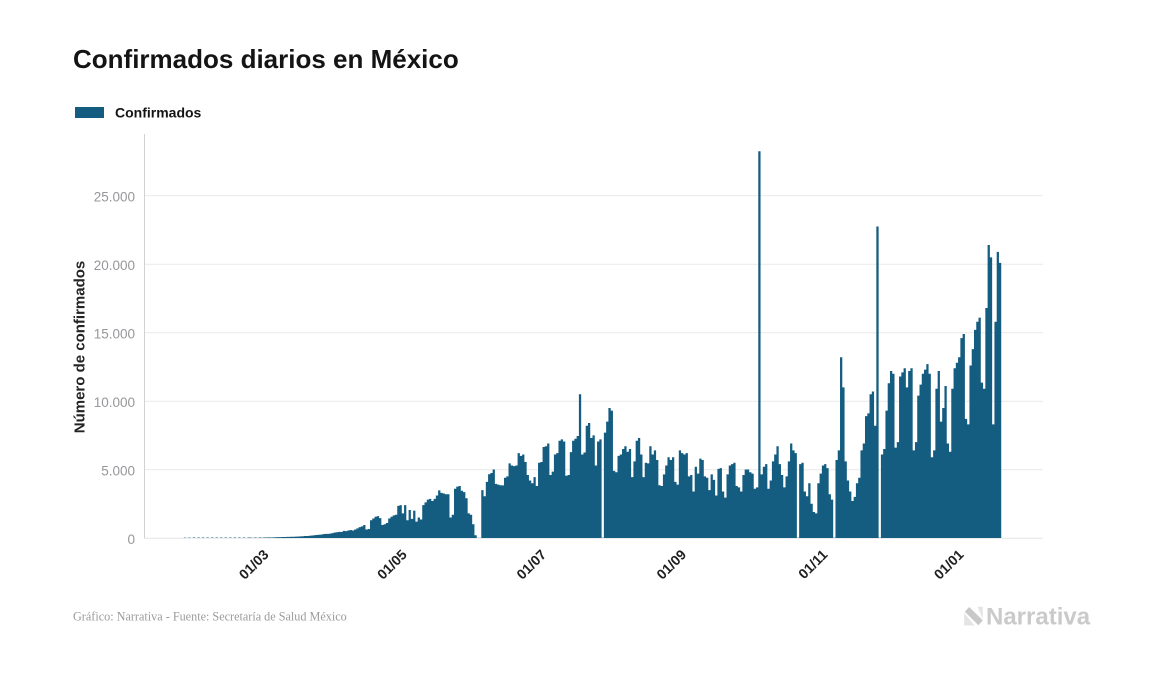  I want to click on svg-text: Confirmados, so click(158, 113).